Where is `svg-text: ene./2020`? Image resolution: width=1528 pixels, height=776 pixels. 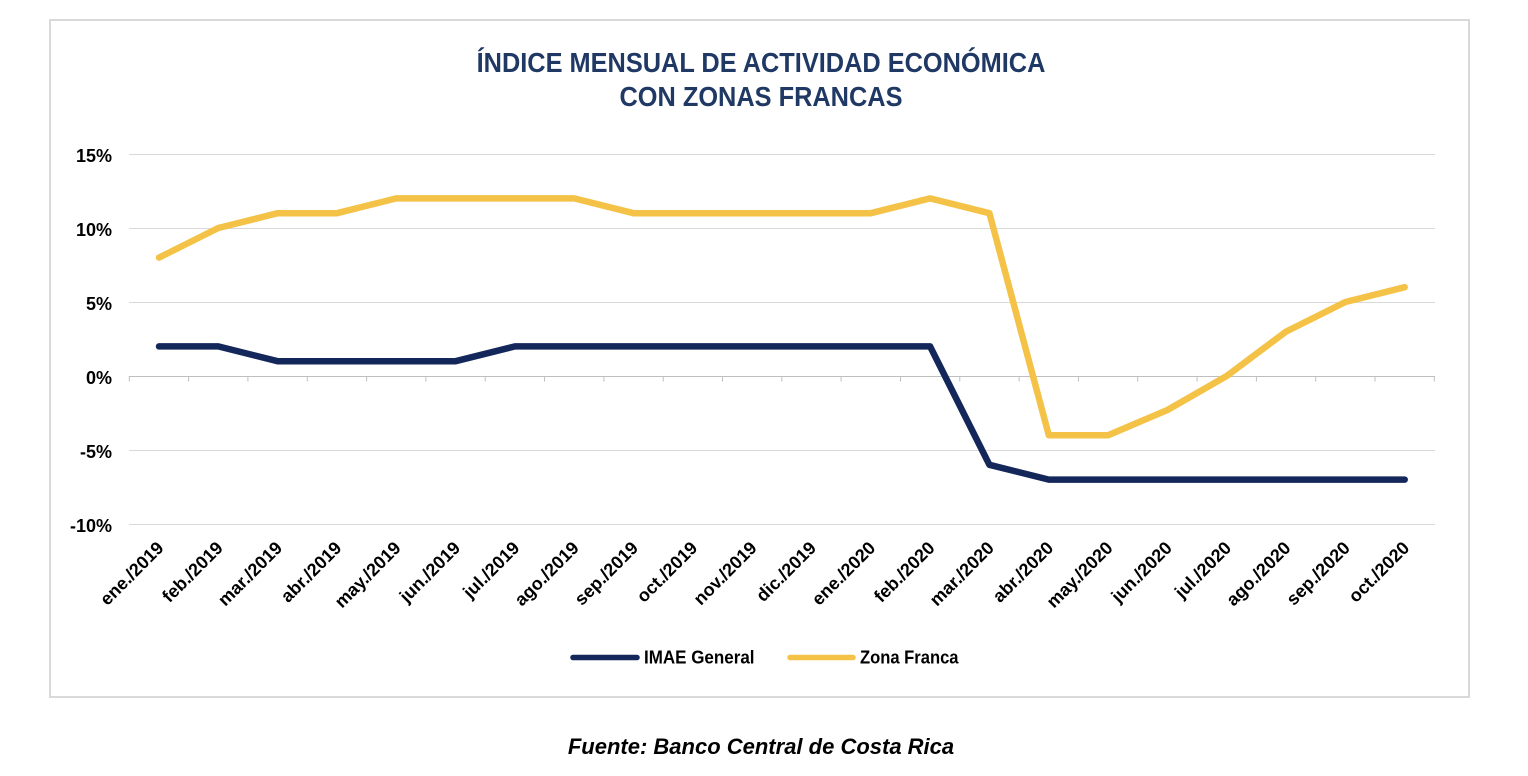
svg-text: ene./2020 is located at coordinates (843, 573).